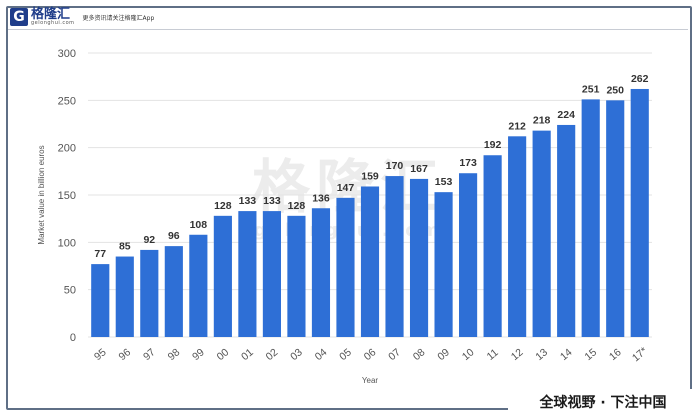 Image resolution: width=700 pixels, height=417 pixels. What do you see at coordinates (19, 17) in the screenshot?
I see `logo-icon: G` at bounding box center [19, 17].